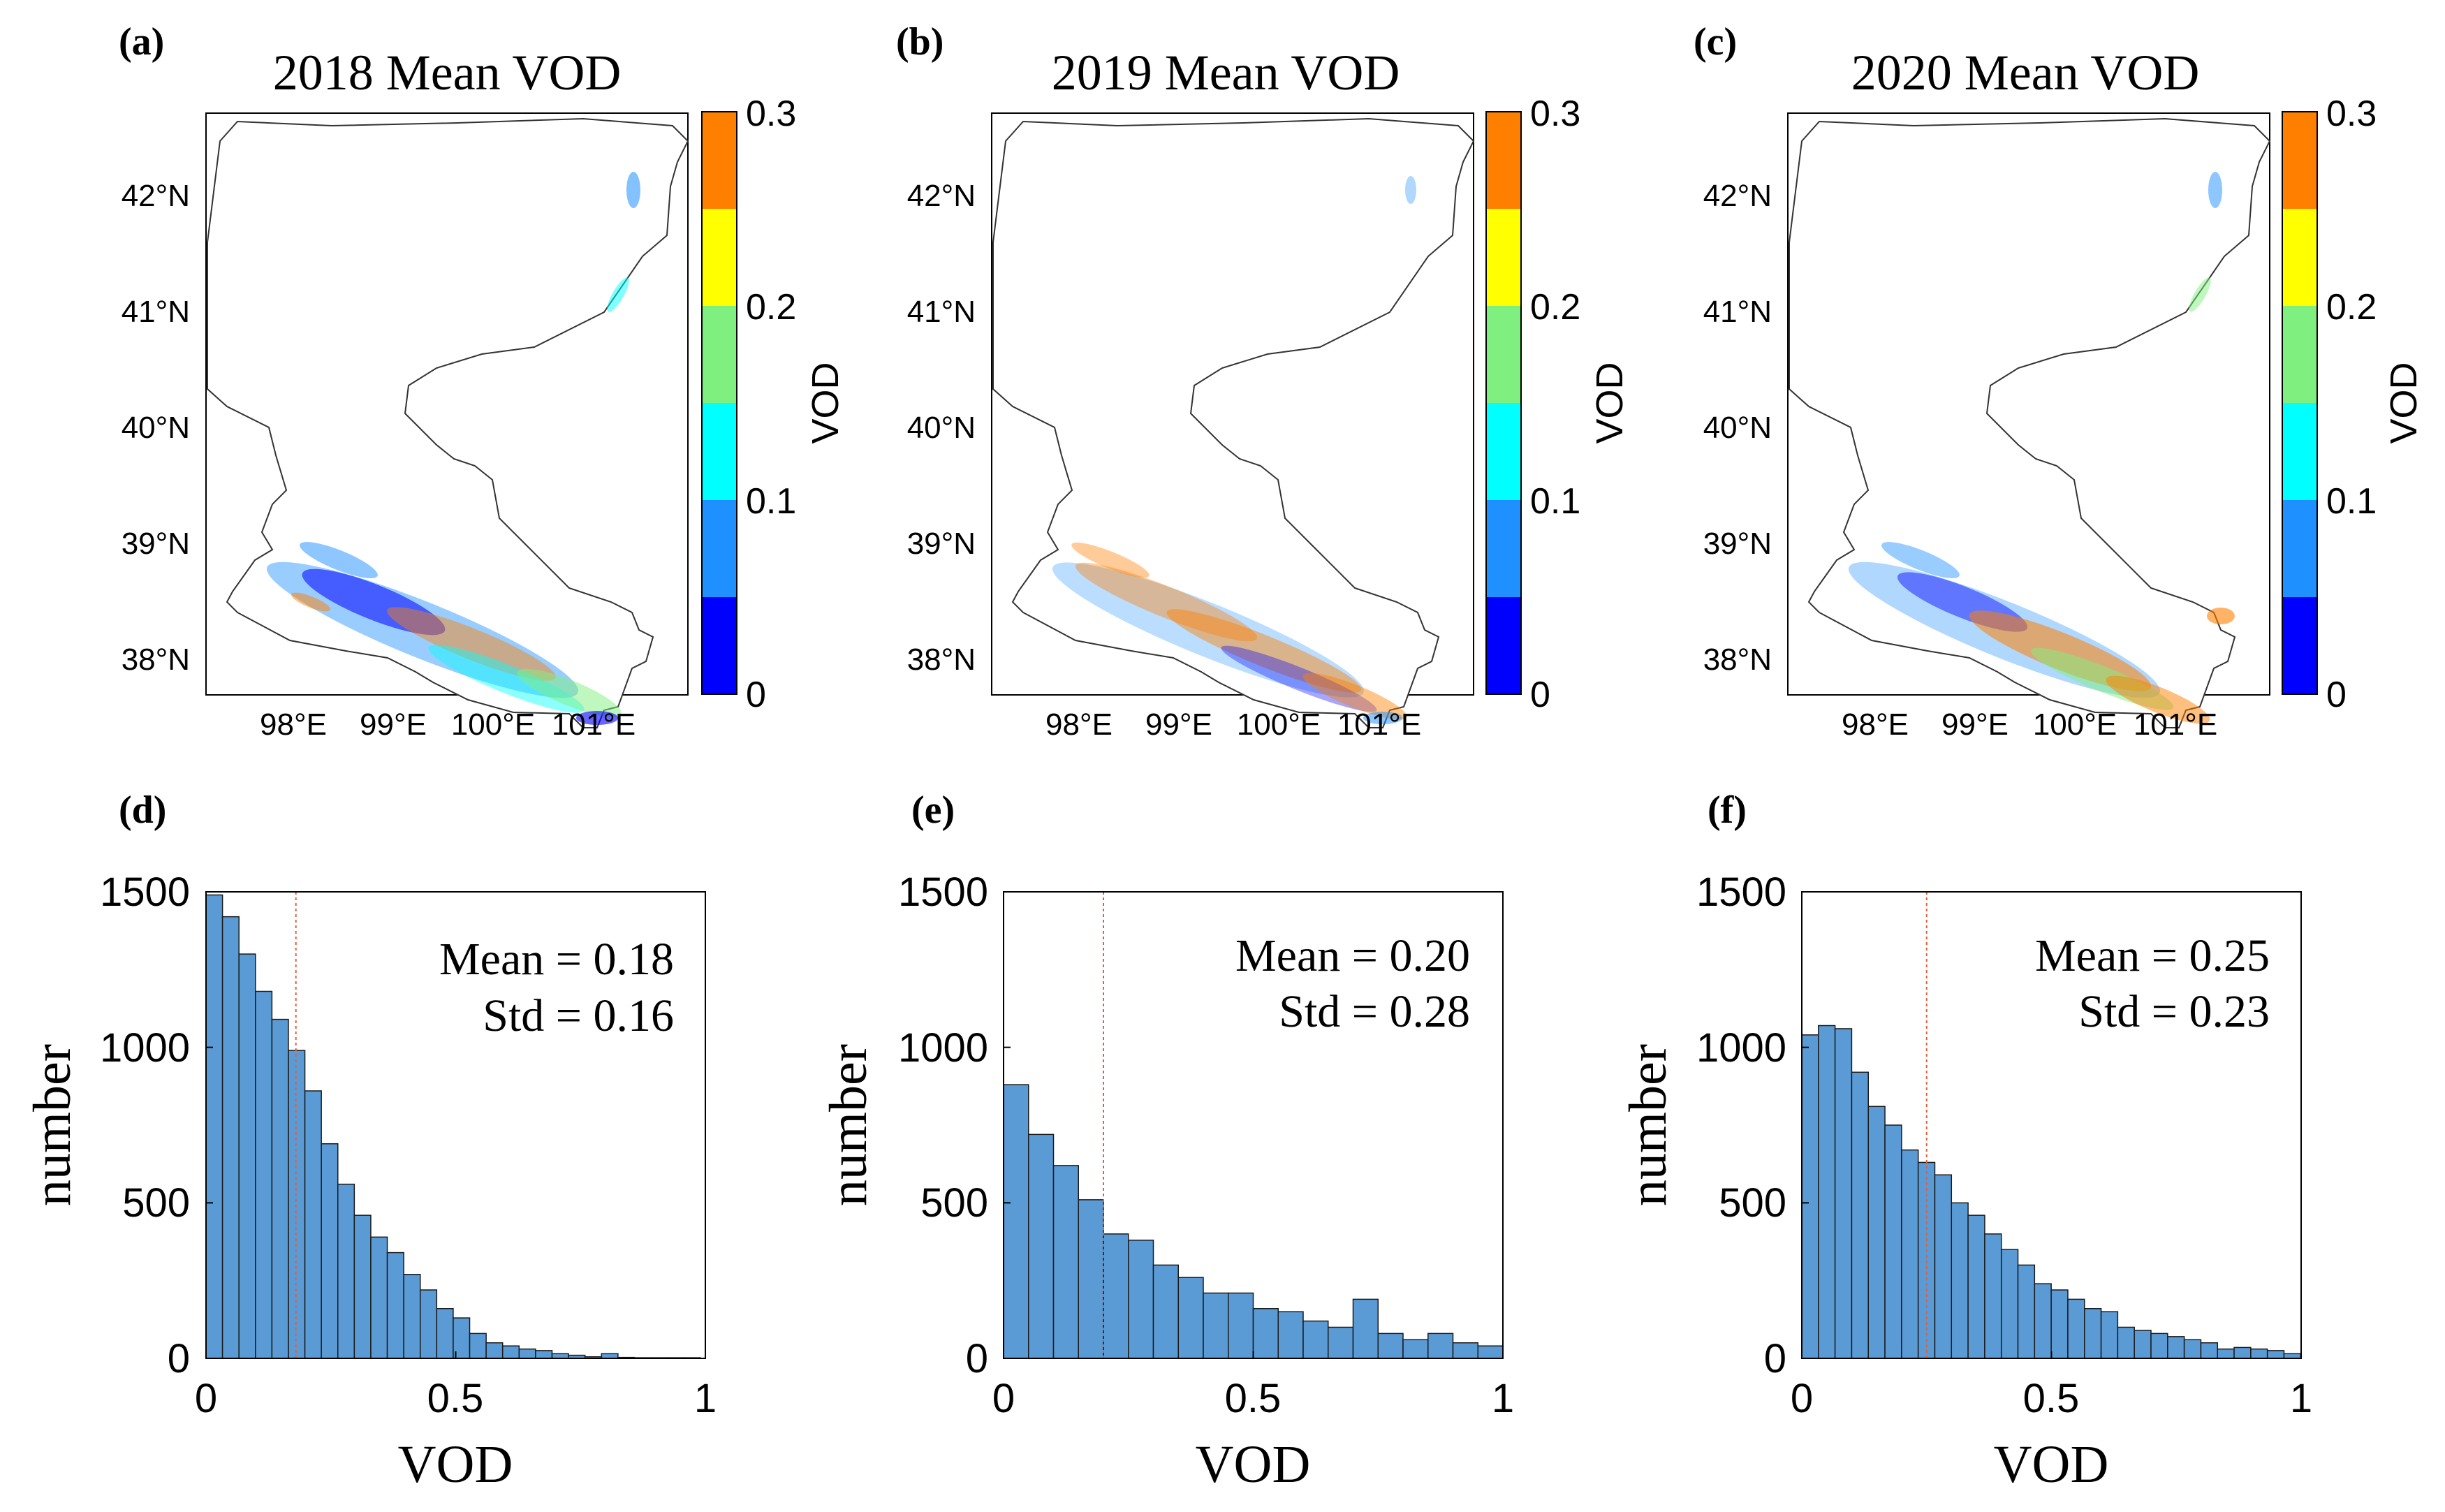 Image resolution: width=2445 pixels, height=1512 pixels. I want to click on std-annotation: Std = 0.28, so click(1374, 1011).